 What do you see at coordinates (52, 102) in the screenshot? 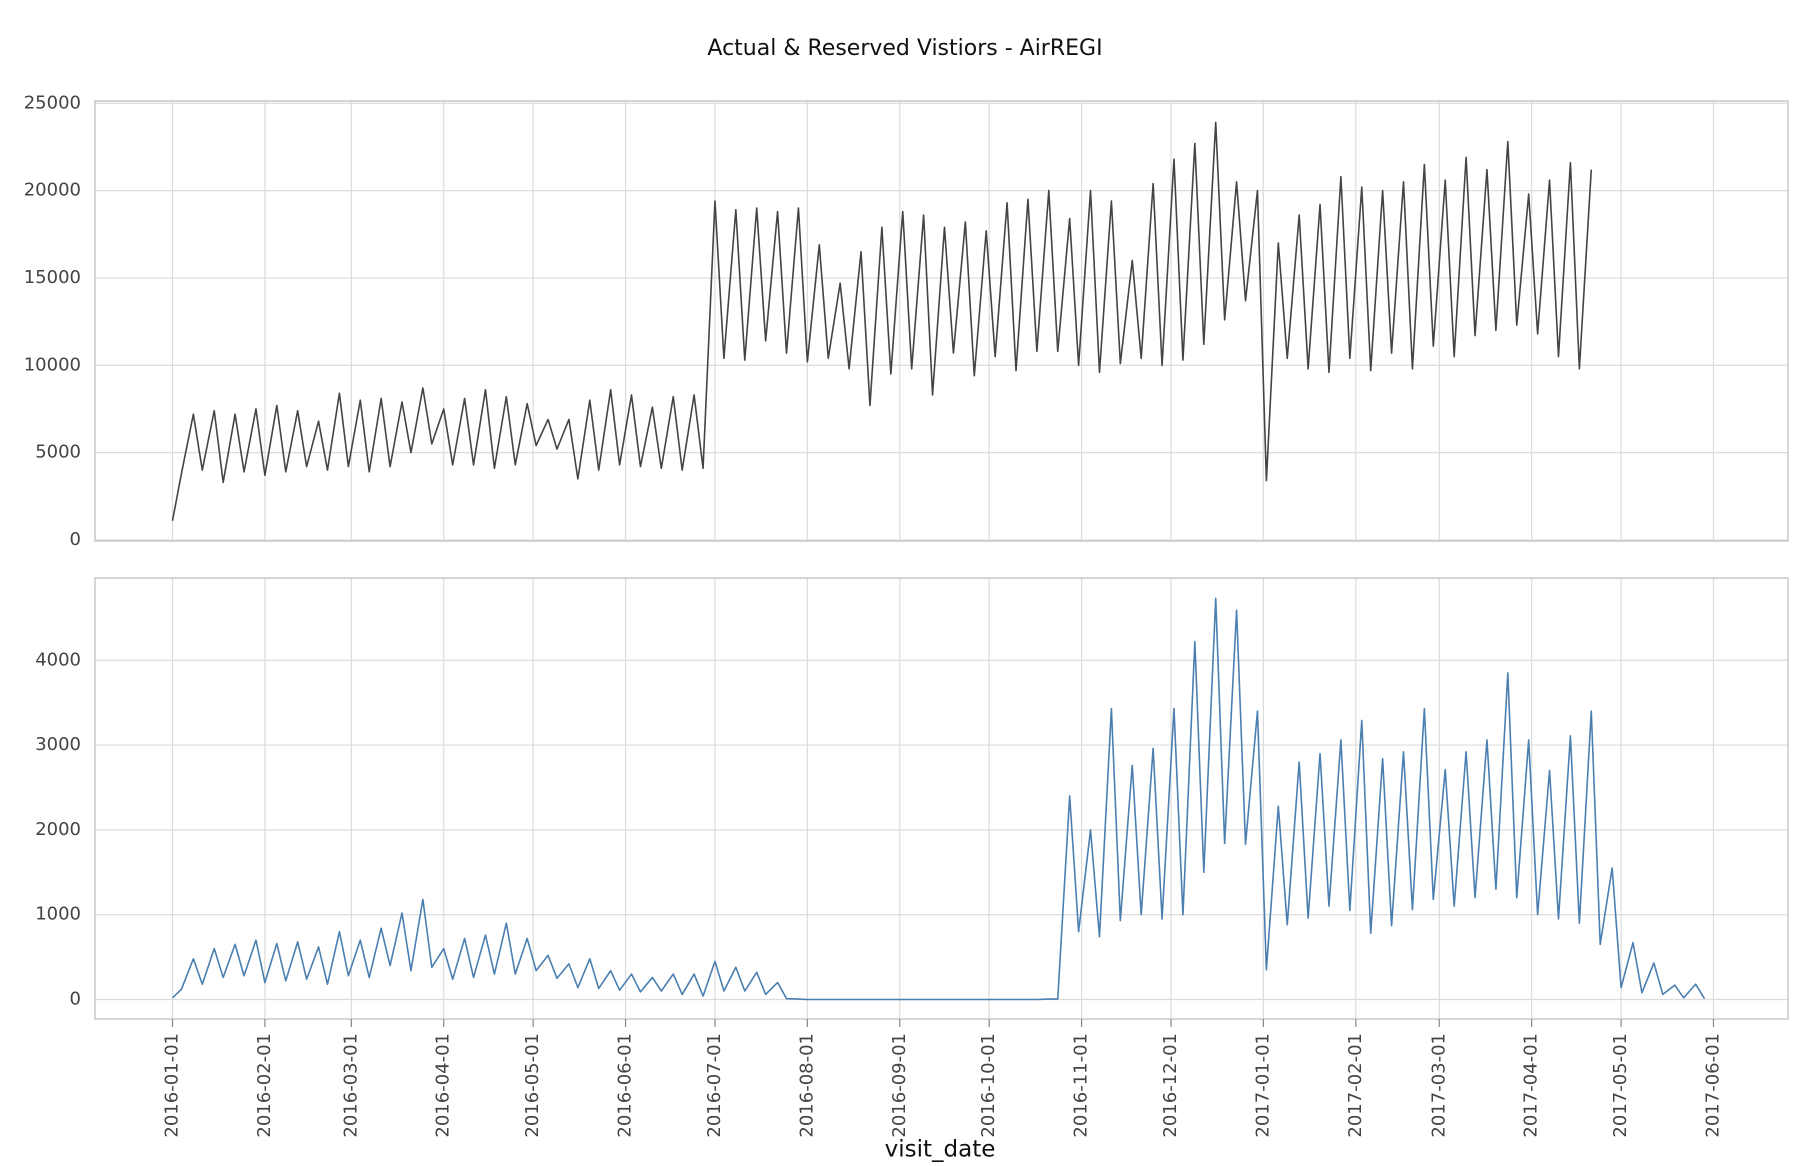
I see `y-tick-label: 25000` at bounding box center [52, 102].